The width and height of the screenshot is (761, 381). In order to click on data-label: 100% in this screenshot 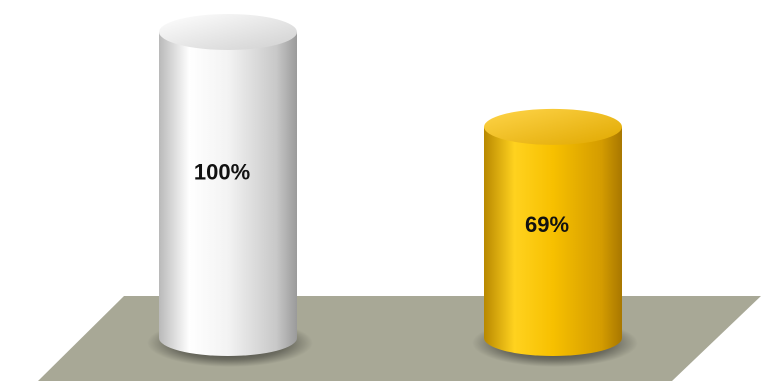, I will do `click(222, 172)`.